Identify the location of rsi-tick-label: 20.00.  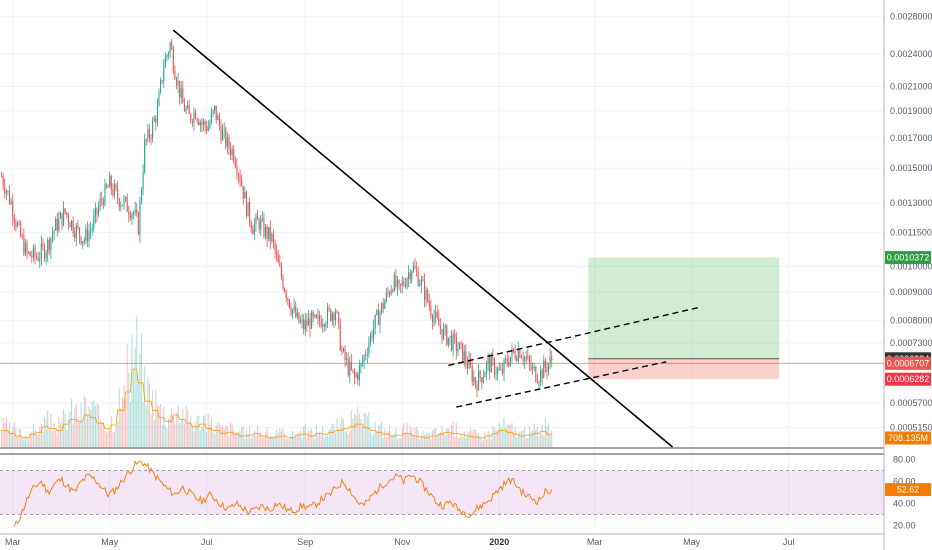
(904, 526).